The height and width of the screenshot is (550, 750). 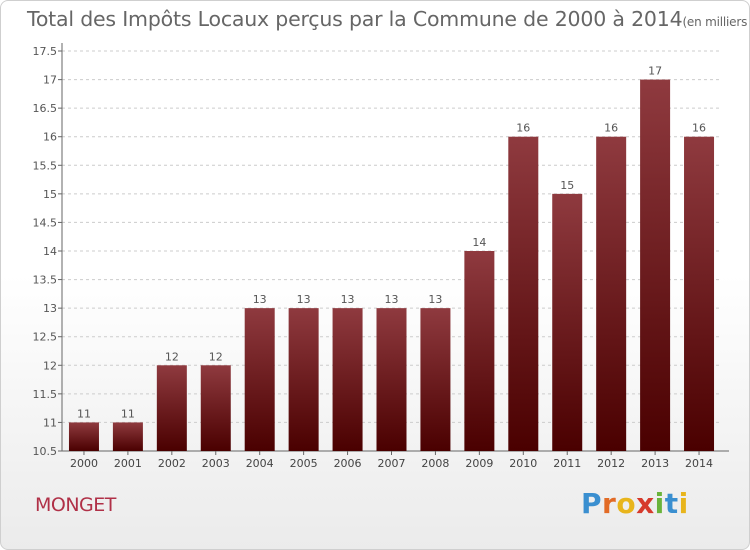 I want to click on proxiti-logo: Proxiti, so click(x=635, y=503).